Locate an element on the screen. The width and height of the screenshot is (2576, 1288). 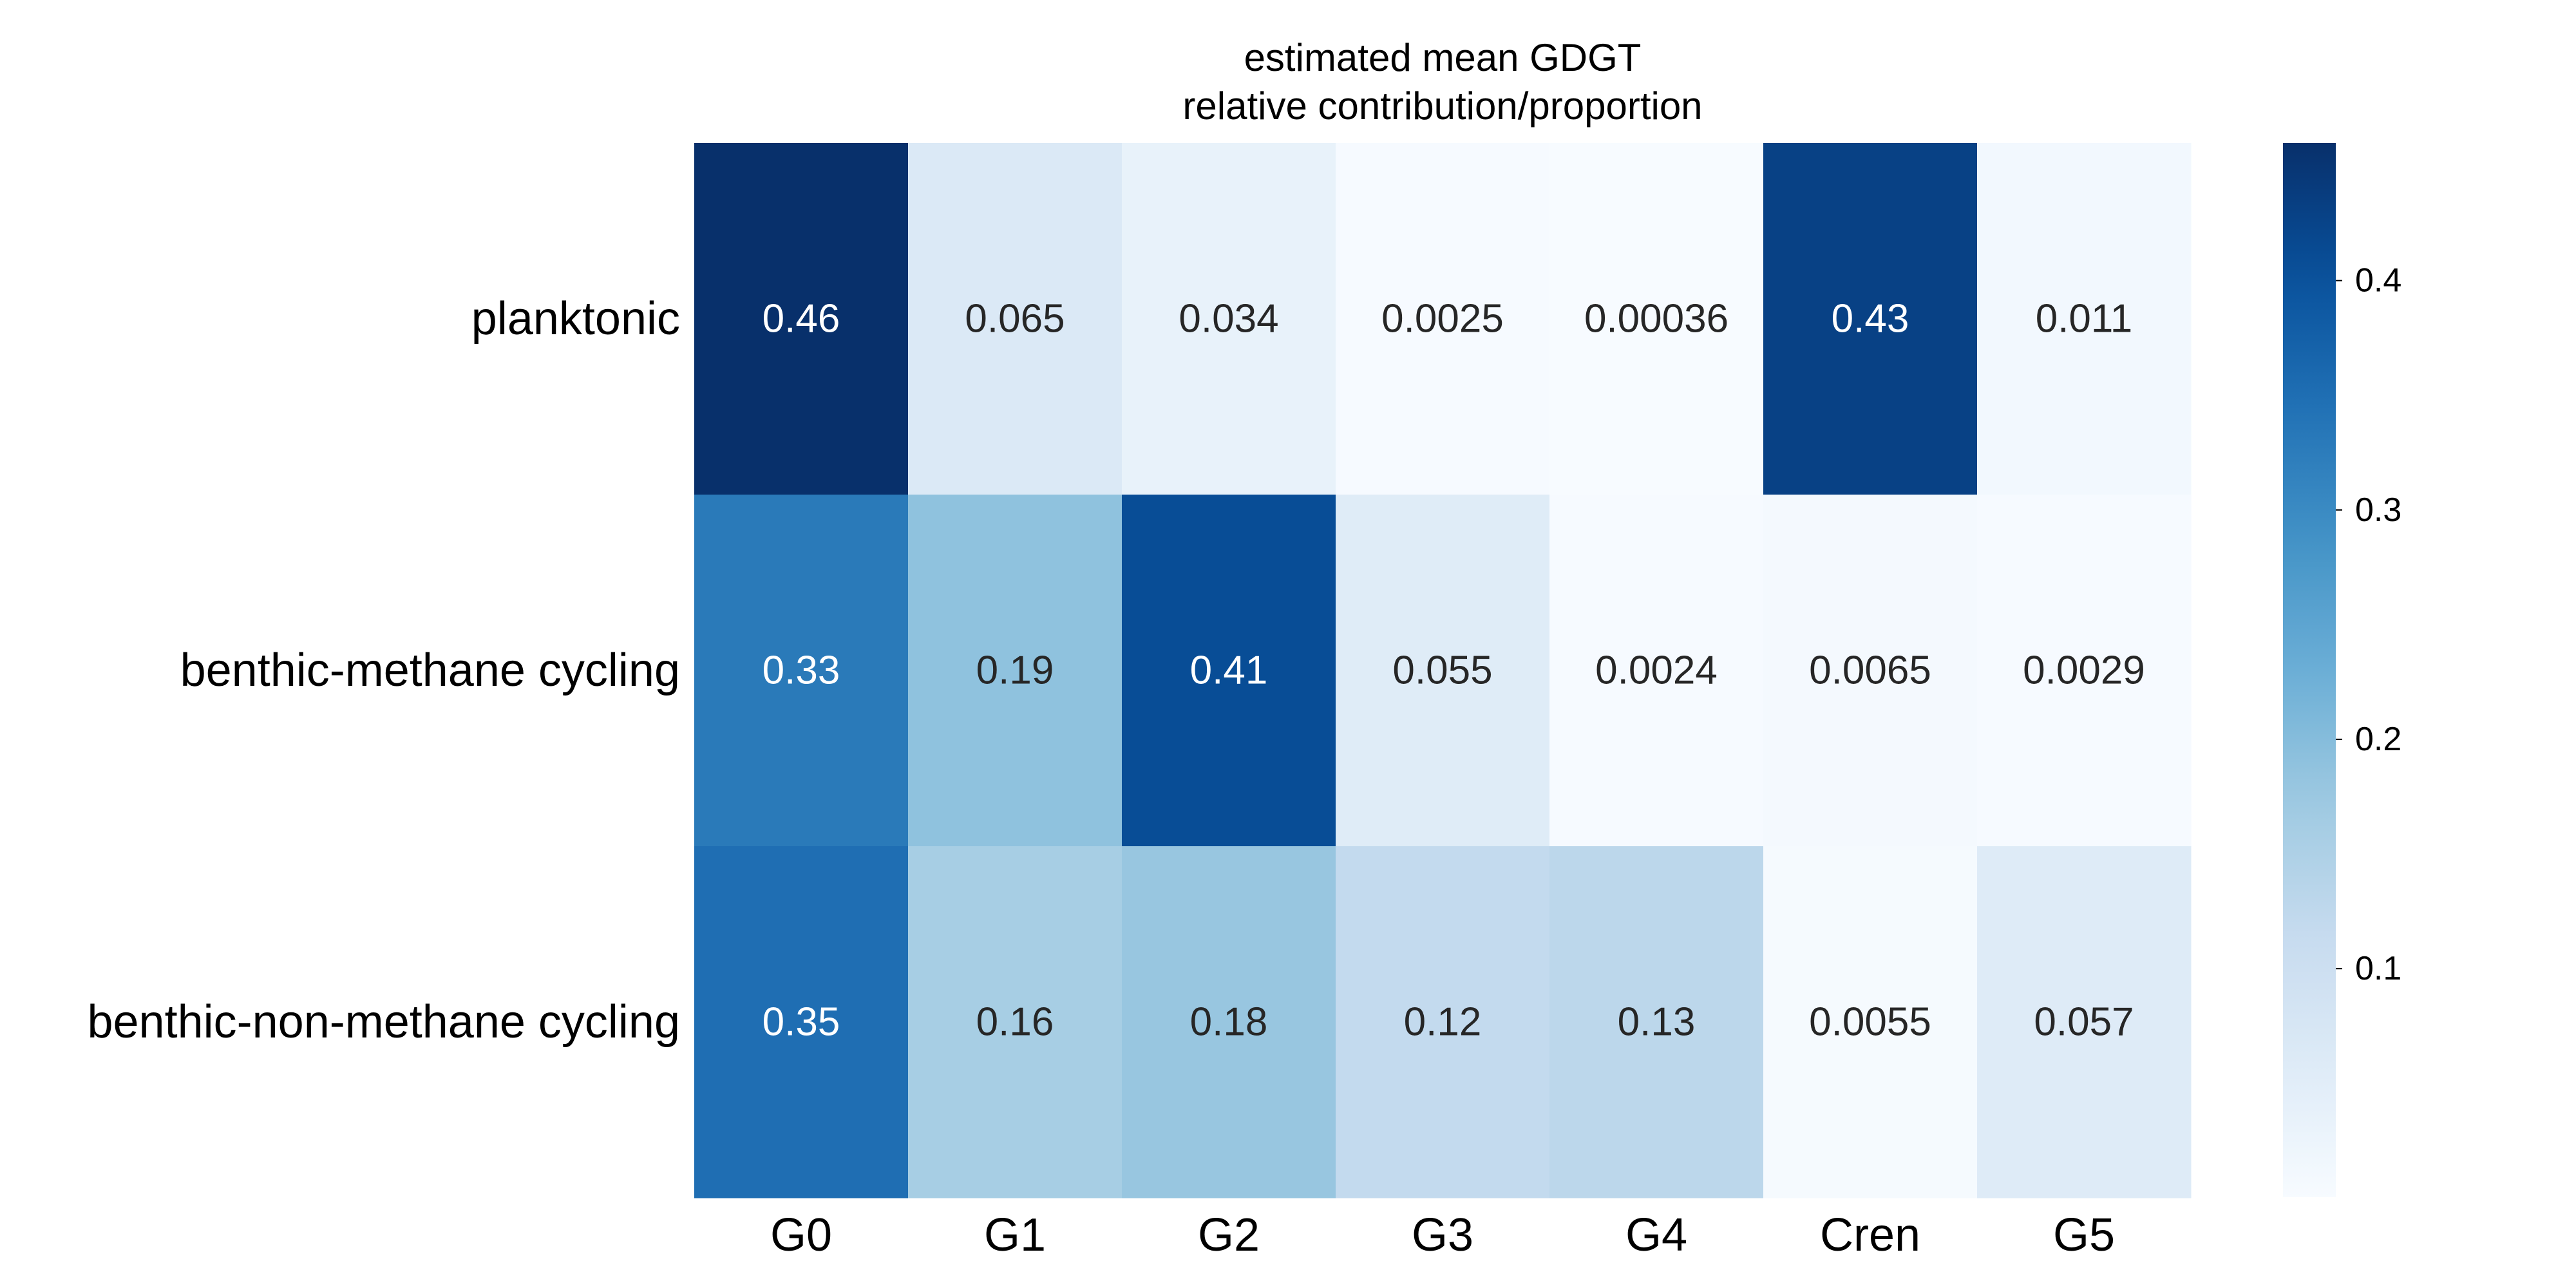
cell-value-label: 0.12 is located at coordinates (1443, 1022).